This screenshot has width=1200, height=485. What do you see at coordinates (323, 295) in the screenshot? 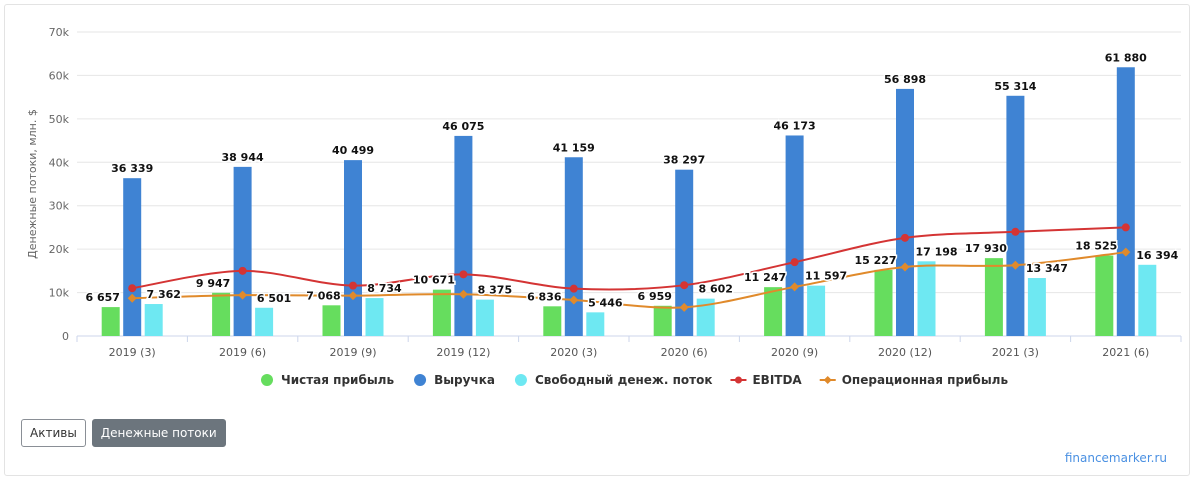
I see `data-label: 7 068` at bounding box center [323, 295].